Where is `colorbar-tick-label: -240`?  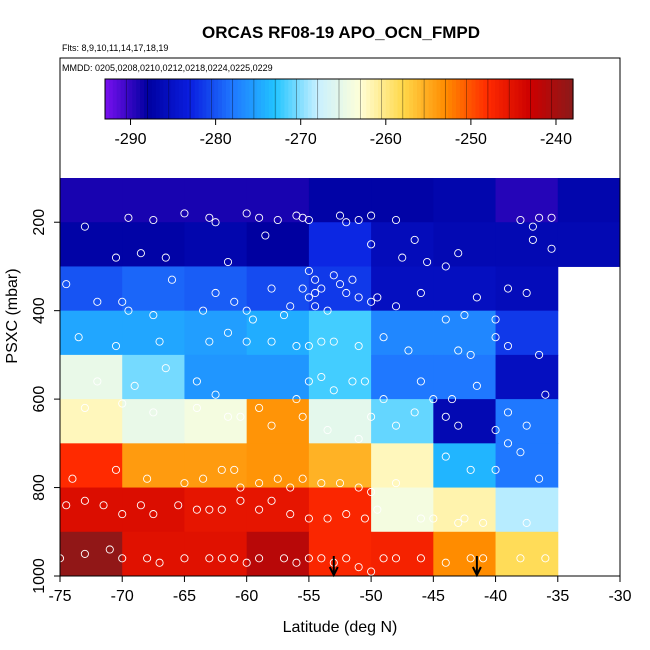 colorbar-tick-label: -240 is located at coordinates (556, 139).